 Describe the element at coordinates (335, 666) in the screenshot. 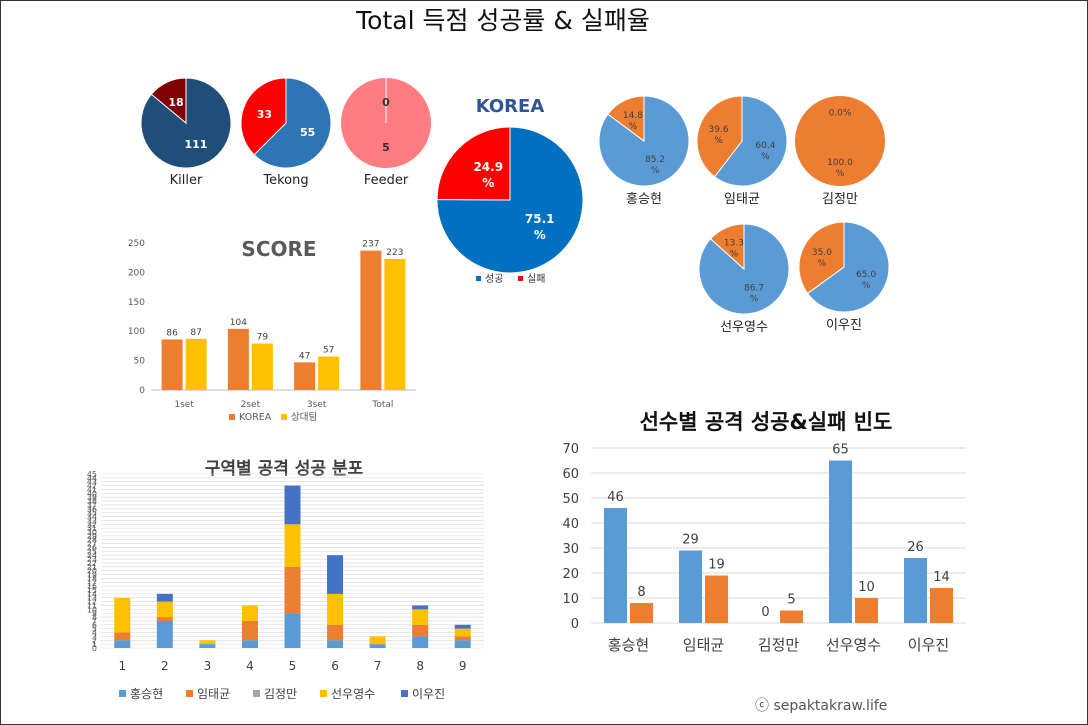

I see `x-tick-label: 6` at that location.